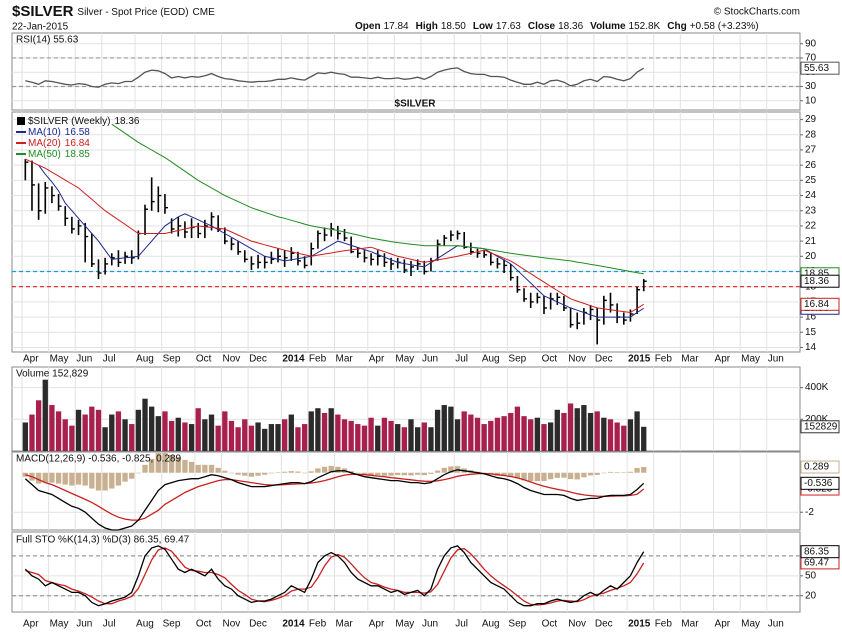 The height and width of the screenshot is (632, 842). What do you see at coordinates (508, 26) in the screenshot?
I see `quote-value: 17.63` at bounding box center [508, 26].